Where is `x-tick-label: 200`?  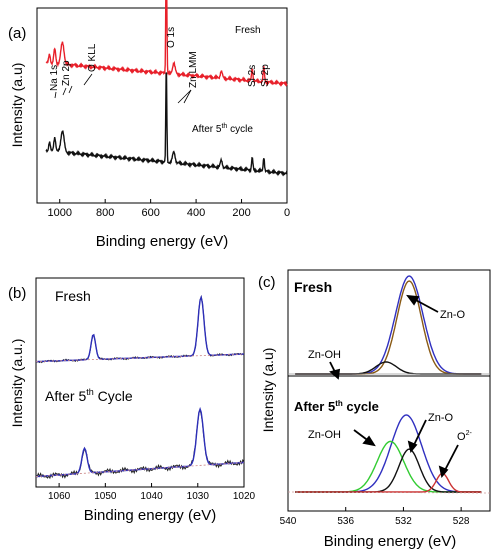 x-tick-label: 200 is located at coordinates (241, 213).